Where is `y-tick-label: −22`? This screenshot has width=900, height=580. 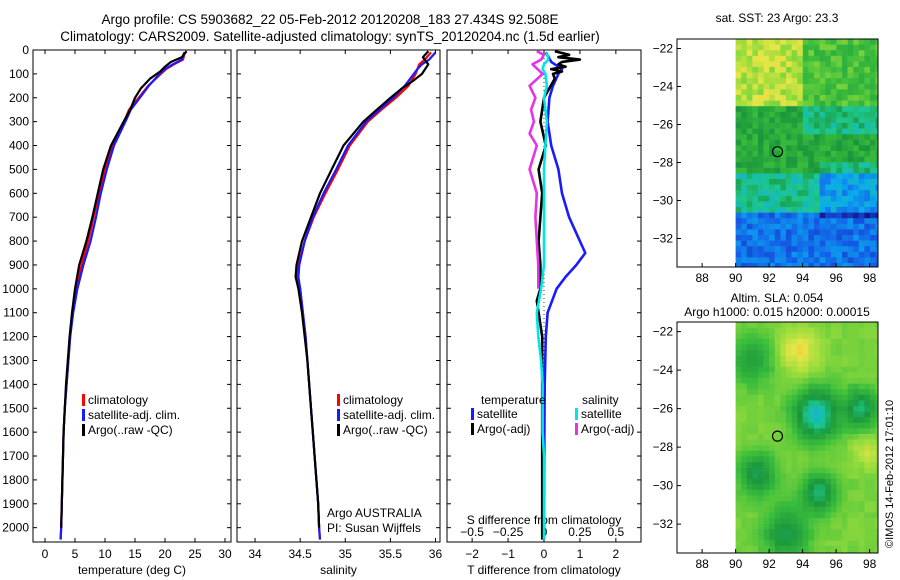
y-tick-label: −22 is located at coordinates (663, 49).